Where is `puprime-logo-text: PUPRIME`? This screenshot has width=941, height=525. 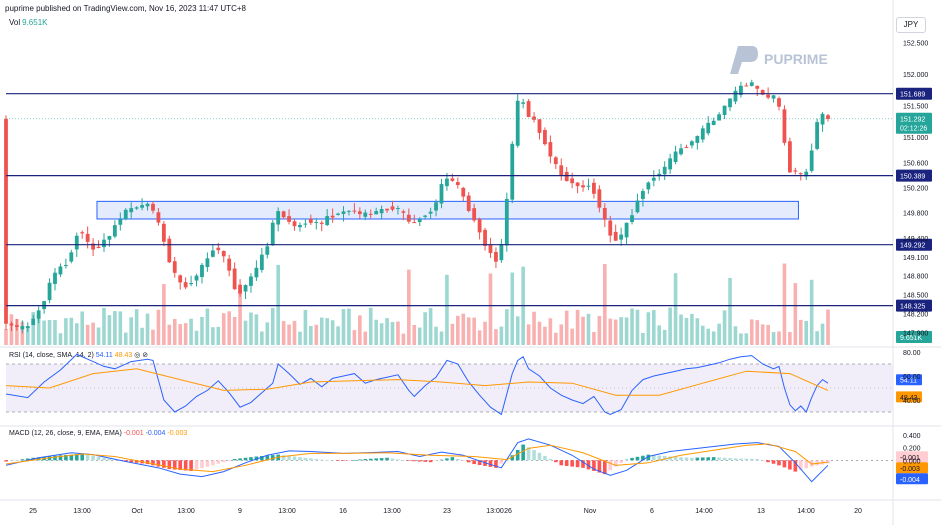 puprime-logo-text: PUPRIME is located at coordinates (796, 59).